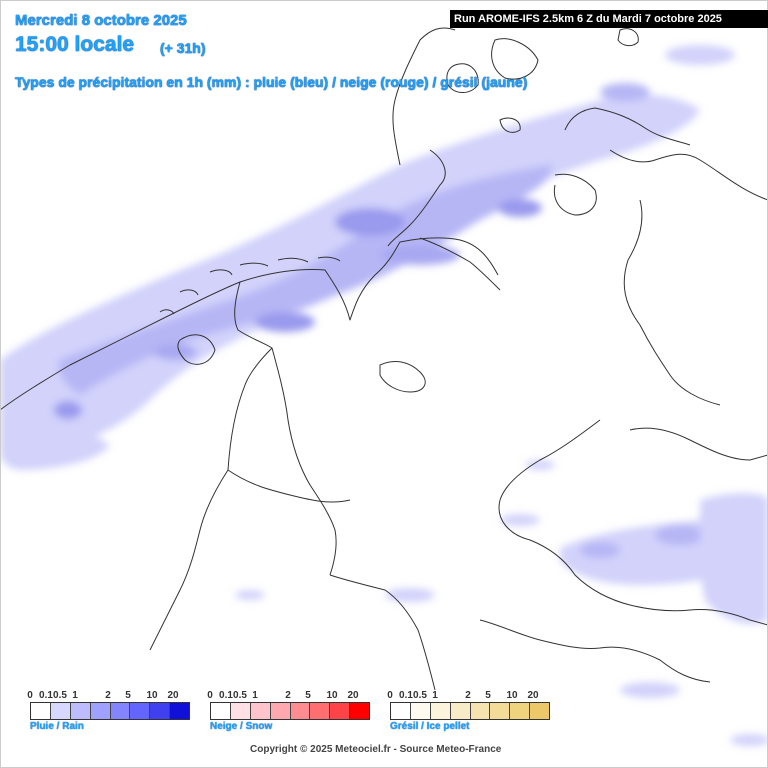 The height and width of the screenshot is (768, 768). I want to click on border-germany-czech, so click(564, 512).